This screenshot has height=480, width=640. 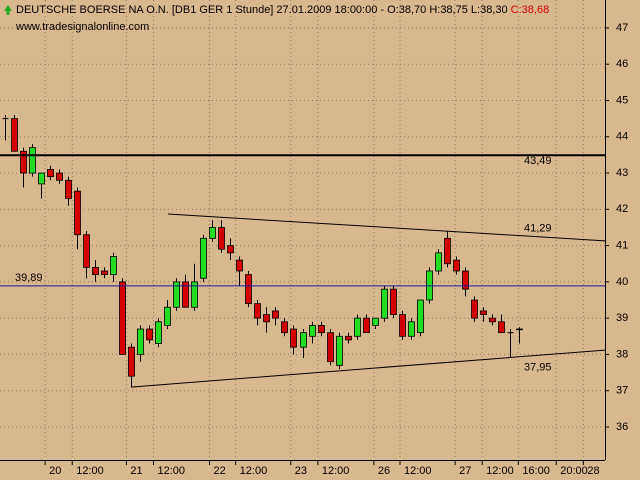 What do you see at coordinates (622, 100) in the screenshot?
I see `y-tick-label: 45` at bounding box center [622, 100].